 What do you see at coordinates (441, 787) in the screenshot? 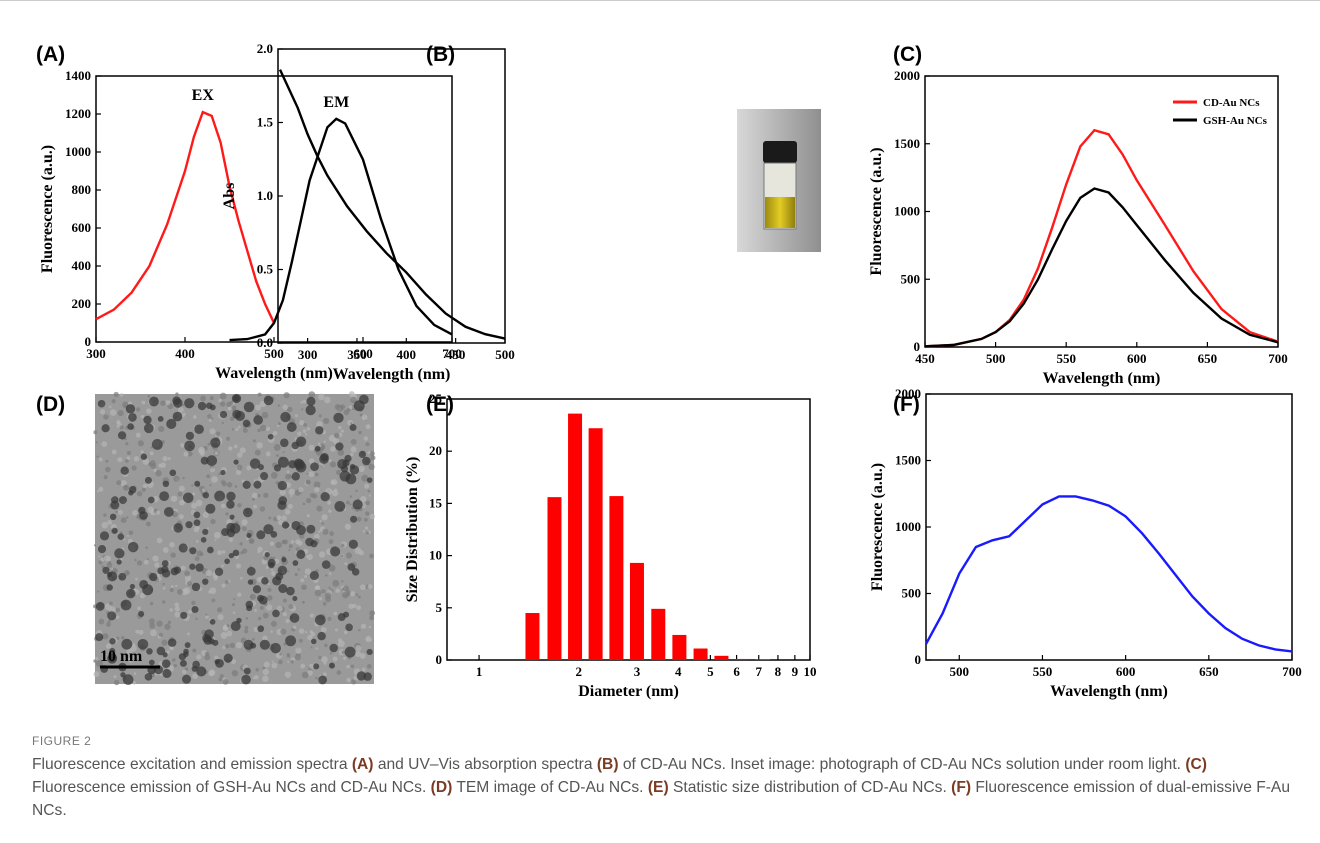
I see `caption-panel-ref: (D)` at bounding box center [441, 787].